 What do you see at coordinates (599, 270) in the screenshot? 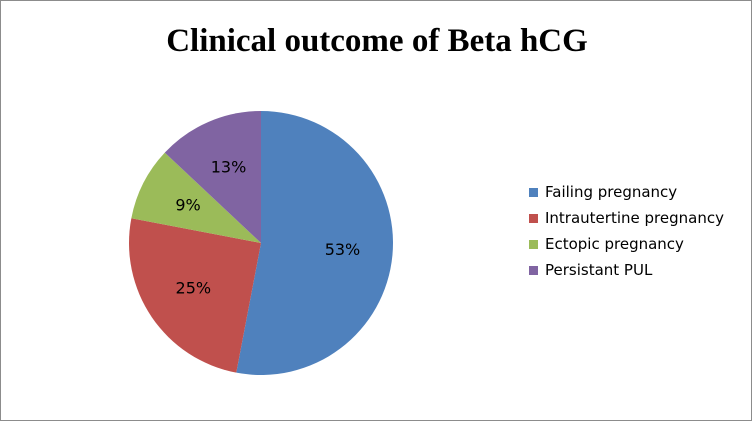
I see `legend-label: Persistant PUL` at bounding box center [599, 270].